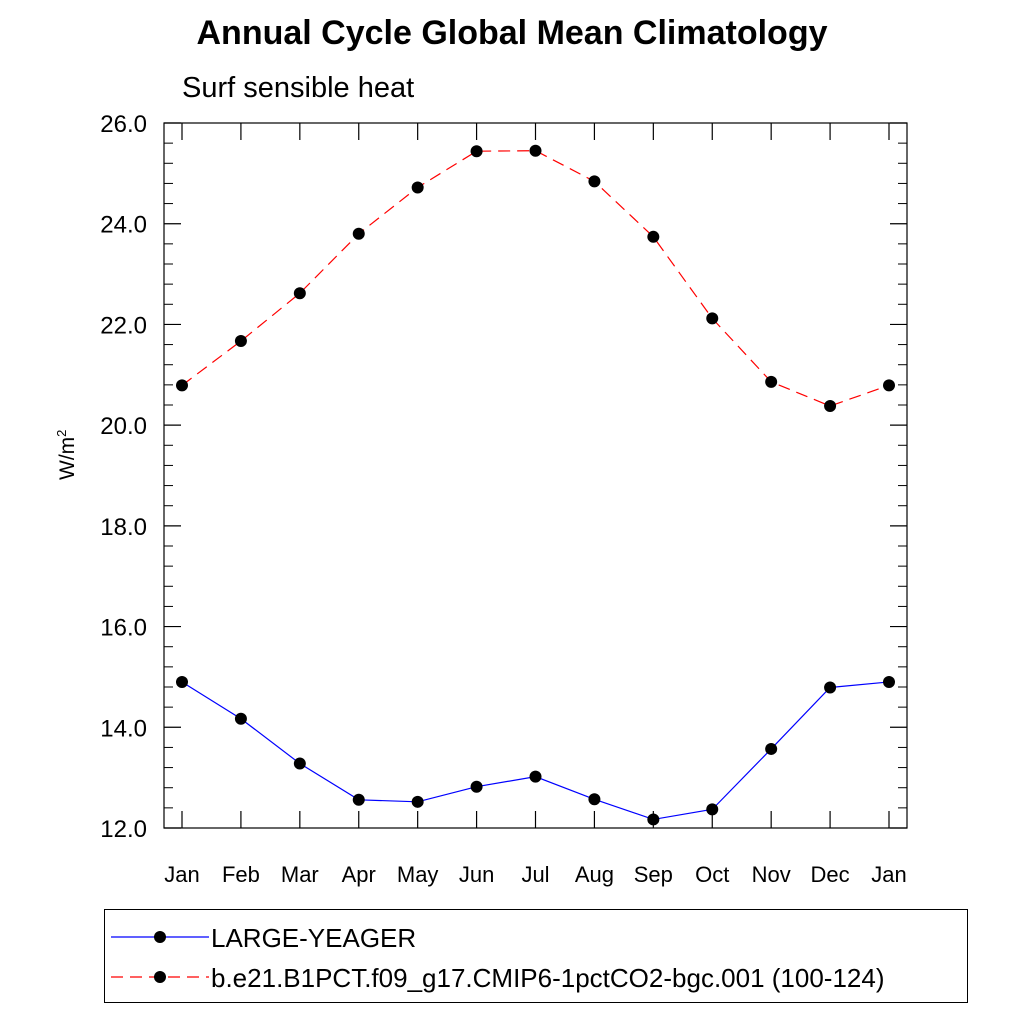 This screenshot has height=1024, width=1024. I want to click on y-tick-label: 24.0, so click(123, 225).